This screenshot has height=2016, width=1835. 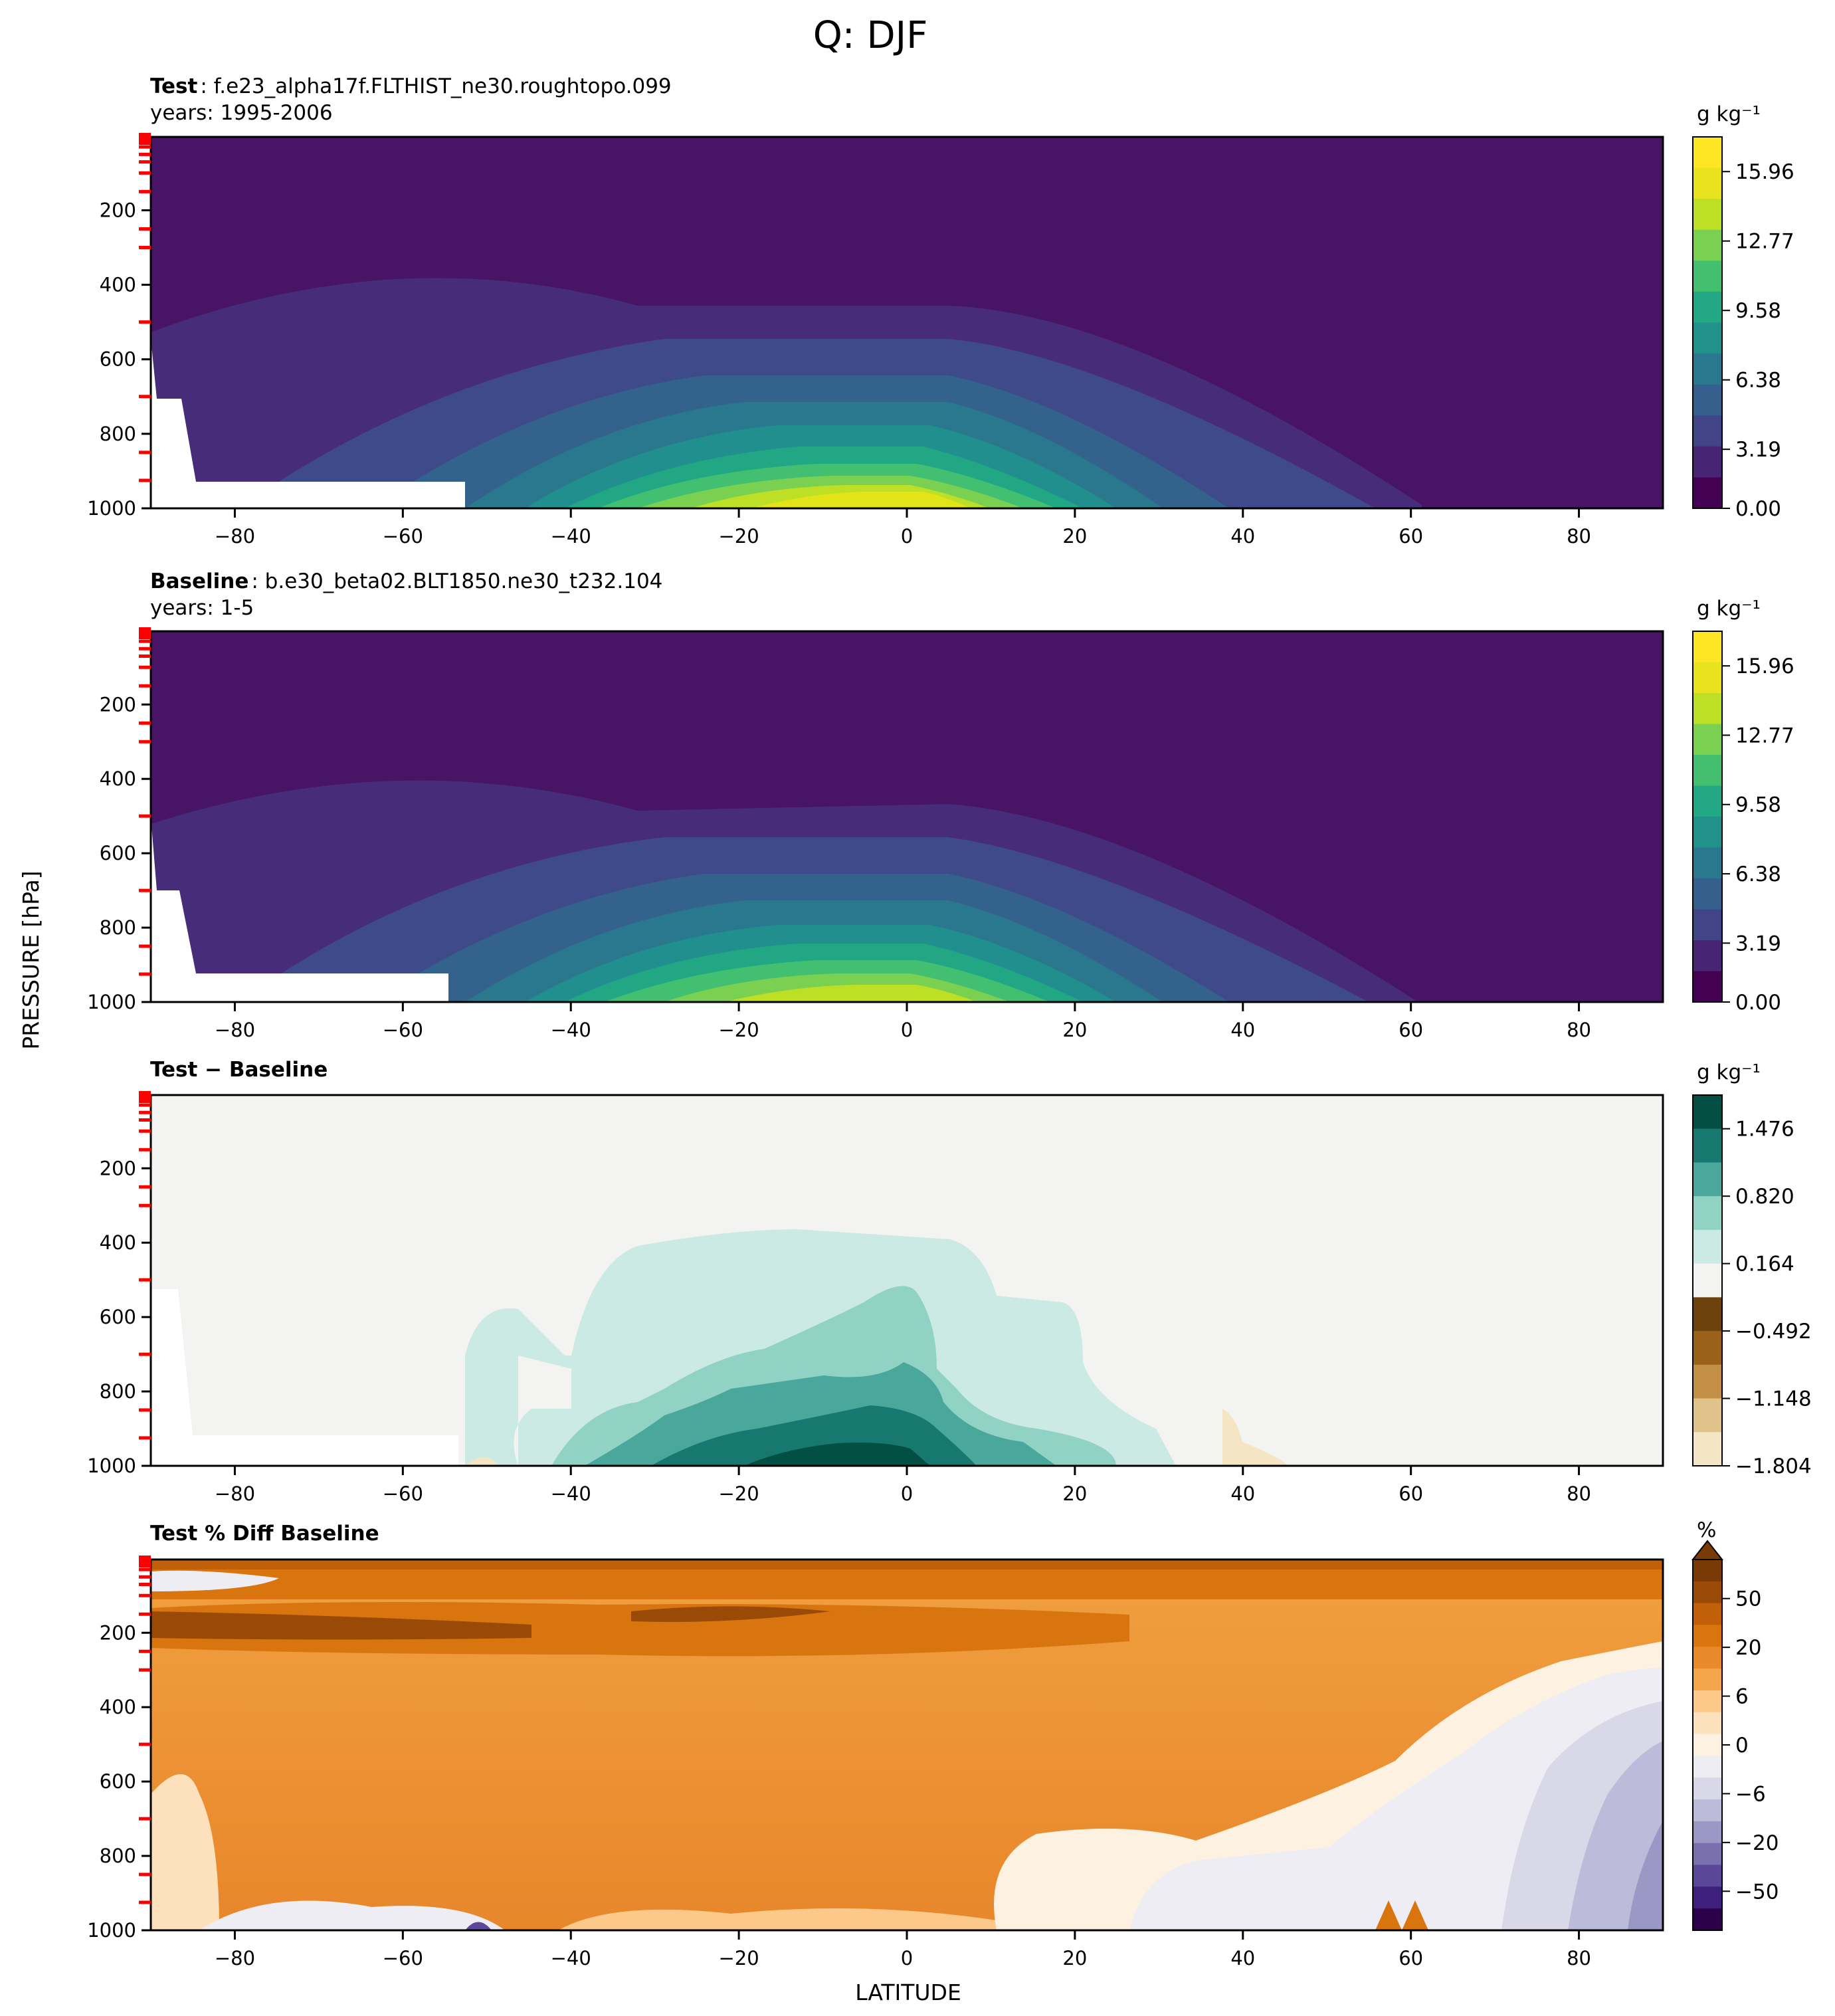 I want to click on panel-baseline-subtitle: years: 1-5, so click(x=202, y=608).